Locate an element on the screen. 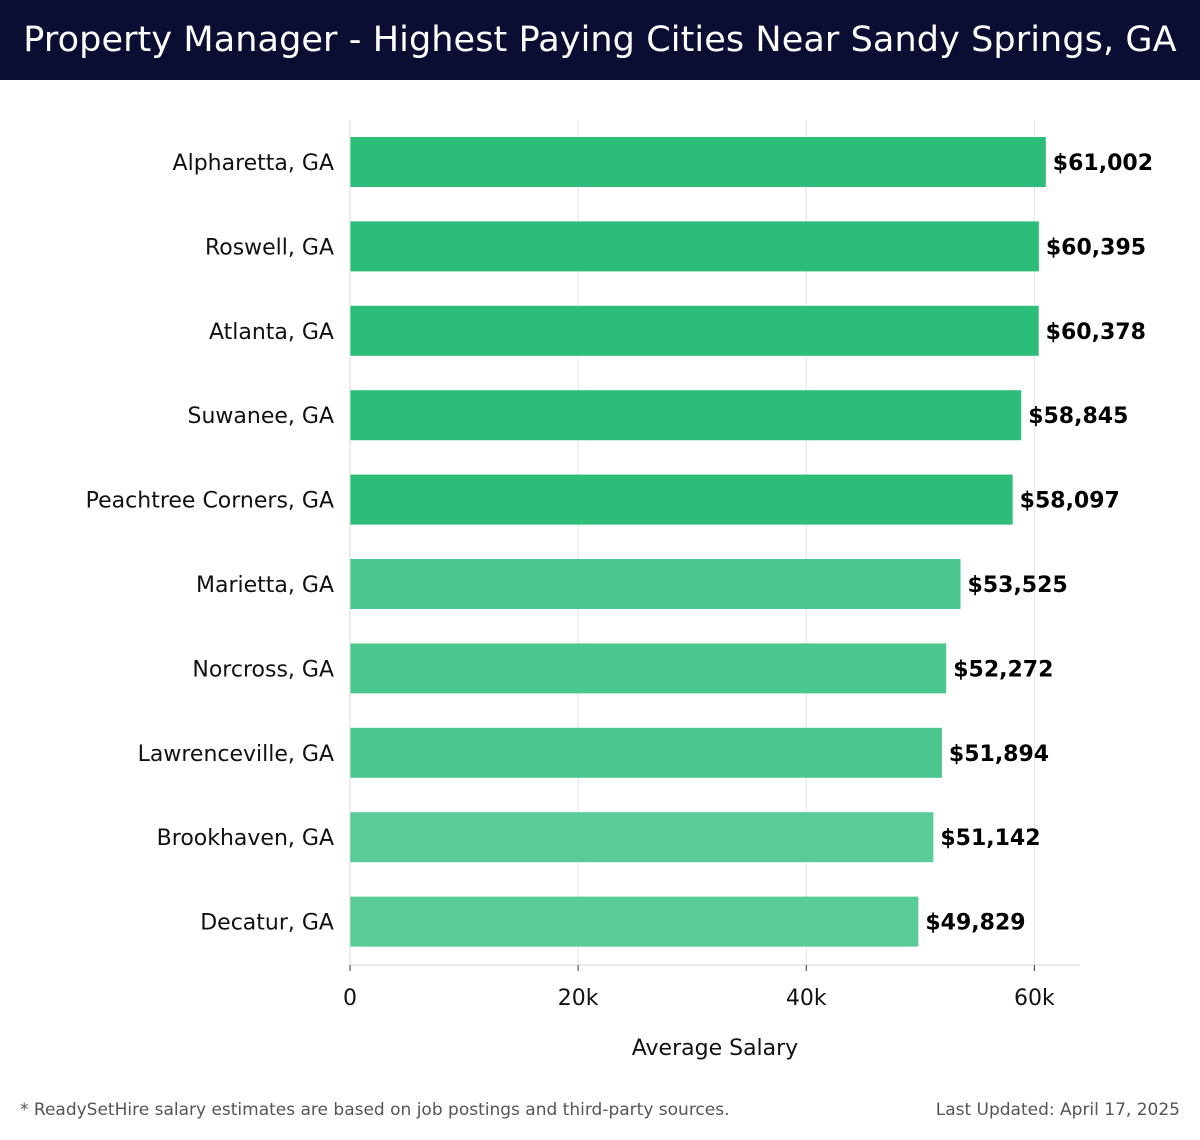 The width and height of the screenshot is (1200, 1140). x-axis-title: Average Salary is located at coordinates (715, 1048).